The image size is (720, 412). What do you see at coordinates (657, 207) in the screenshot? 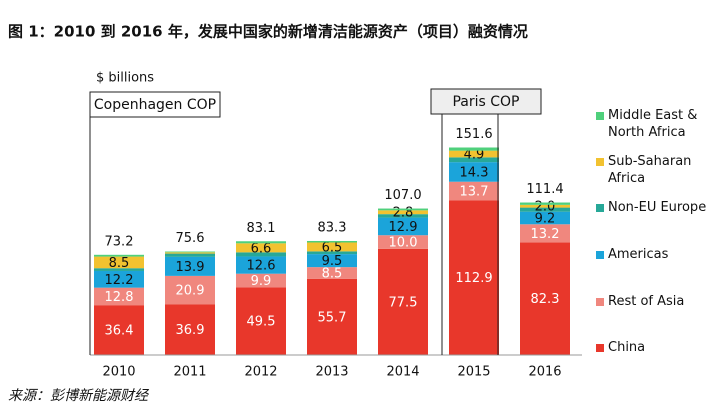
I see `legend-label: Non-EU Europe` at bounding box center [657, 207].